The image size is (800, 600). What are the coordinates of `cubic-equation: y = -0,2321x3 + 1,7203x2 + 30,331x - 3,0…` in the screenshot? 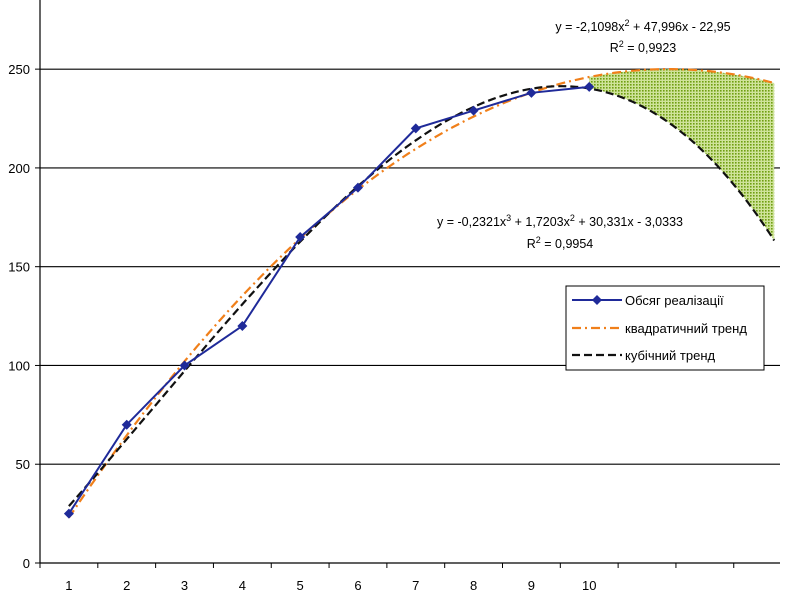 It's located at (560, 221).